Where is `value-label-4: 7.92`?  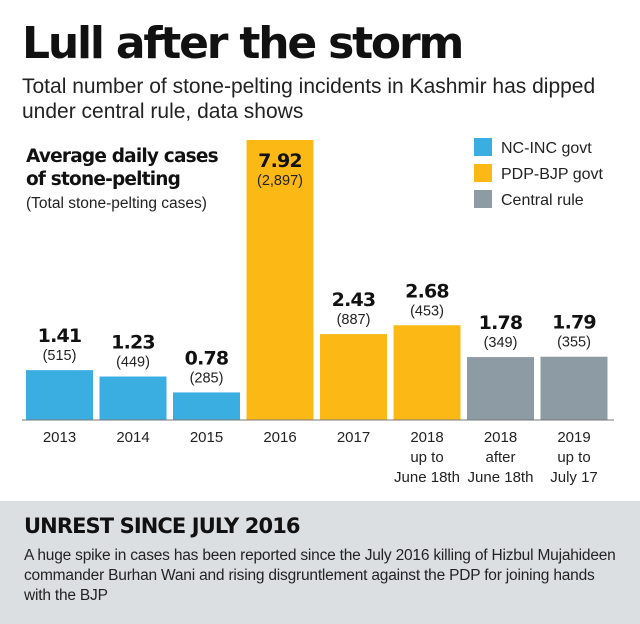 value-label-4: 7.92 is located at coordinates (280, 161).